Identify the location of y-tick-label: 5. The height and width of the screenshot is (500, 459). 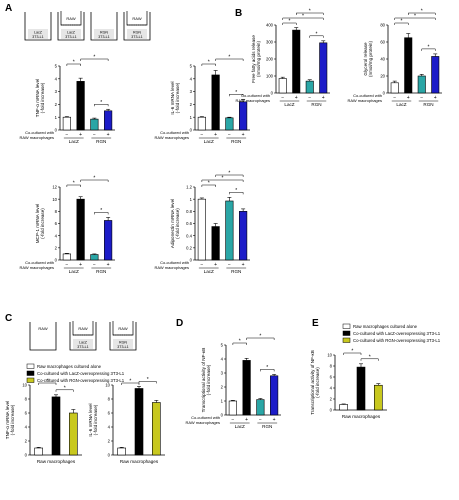
(191, 66).